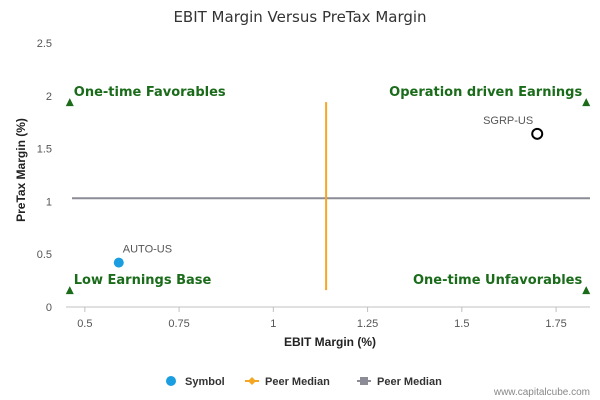 The height and width of the screenshot is (400, 600). What do you see at coordinates (299, 17) in the screenshot?
I see `chart-title: EBIT Margin Versus PreTax Margin` at bounding box center [299, 17].